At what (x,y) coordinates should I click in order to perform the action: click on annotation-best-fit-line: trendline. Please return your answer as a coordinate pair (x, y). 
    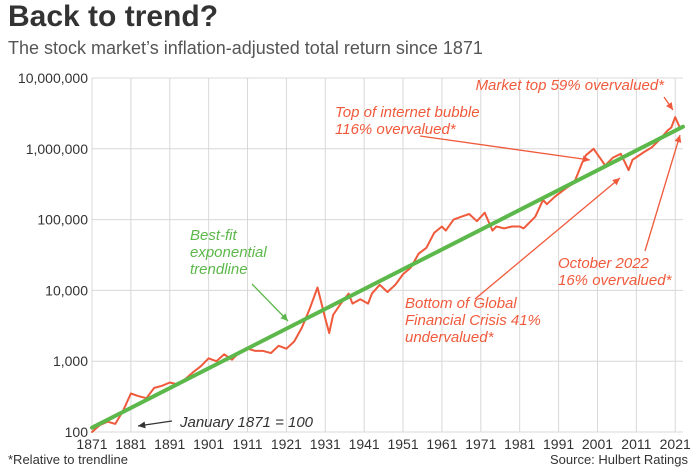
    Looking at the image, I should click on (219, 269).